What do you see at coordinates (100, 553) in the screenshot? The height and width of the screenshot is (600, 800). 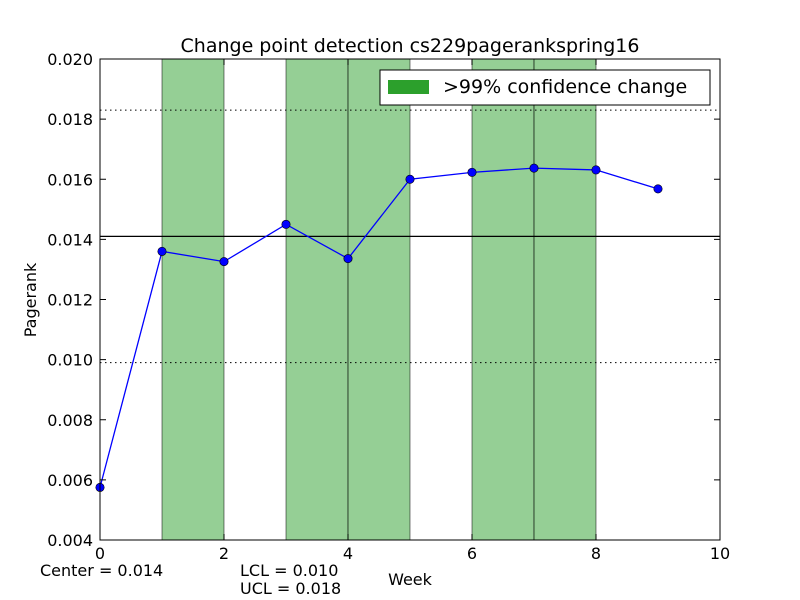 I see `x-tick-label-0: 0` at bounding box center [100, 553].